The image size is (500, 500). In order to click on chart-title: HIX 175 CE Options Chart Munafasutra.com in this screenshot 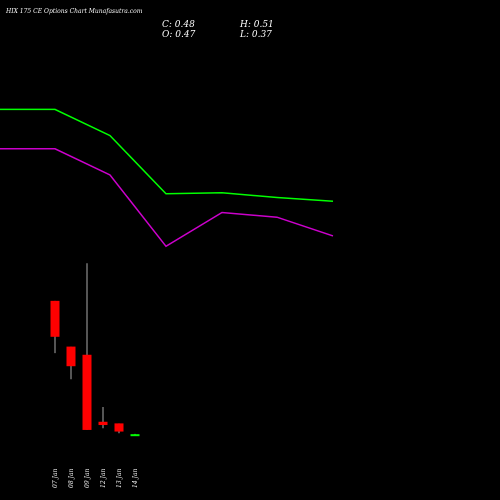, I will do `click(74, 11)`.